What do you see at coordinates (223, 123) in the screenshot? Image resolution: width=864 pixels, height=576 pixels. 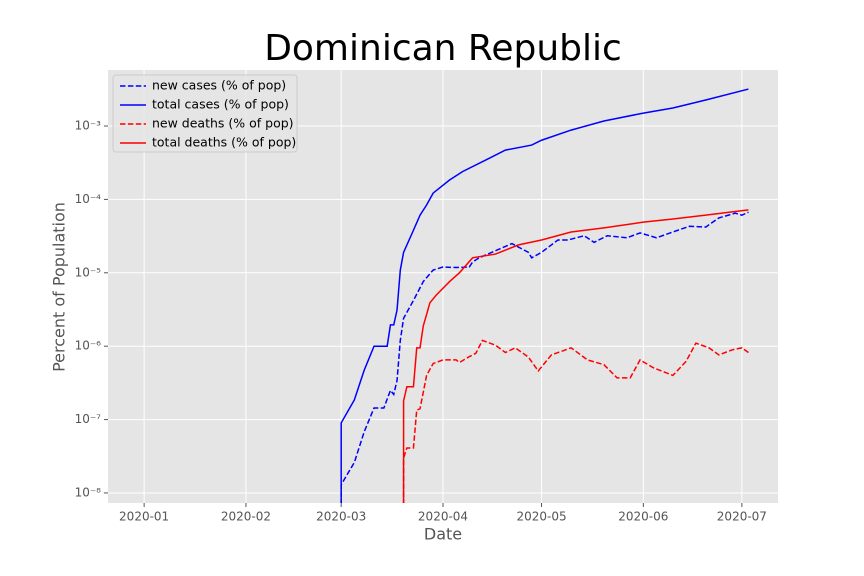 I see `legend-label: new deaths (% of pop)` at bounding box center [223, 123].